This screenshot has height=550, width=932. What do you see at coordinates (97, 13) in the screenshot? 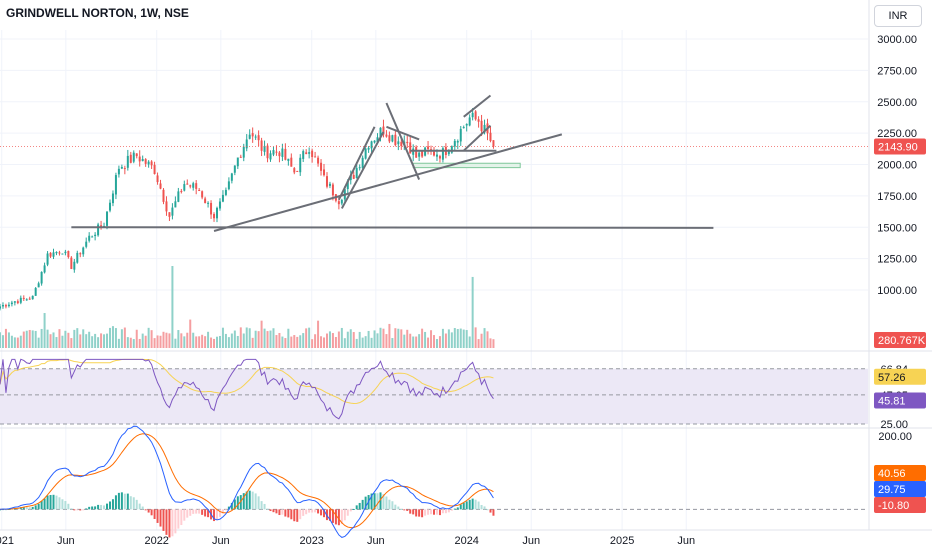
I see `symbol-title: GRINDWELL NORTON, 1W, NSE` at bounding box center [97, 13].